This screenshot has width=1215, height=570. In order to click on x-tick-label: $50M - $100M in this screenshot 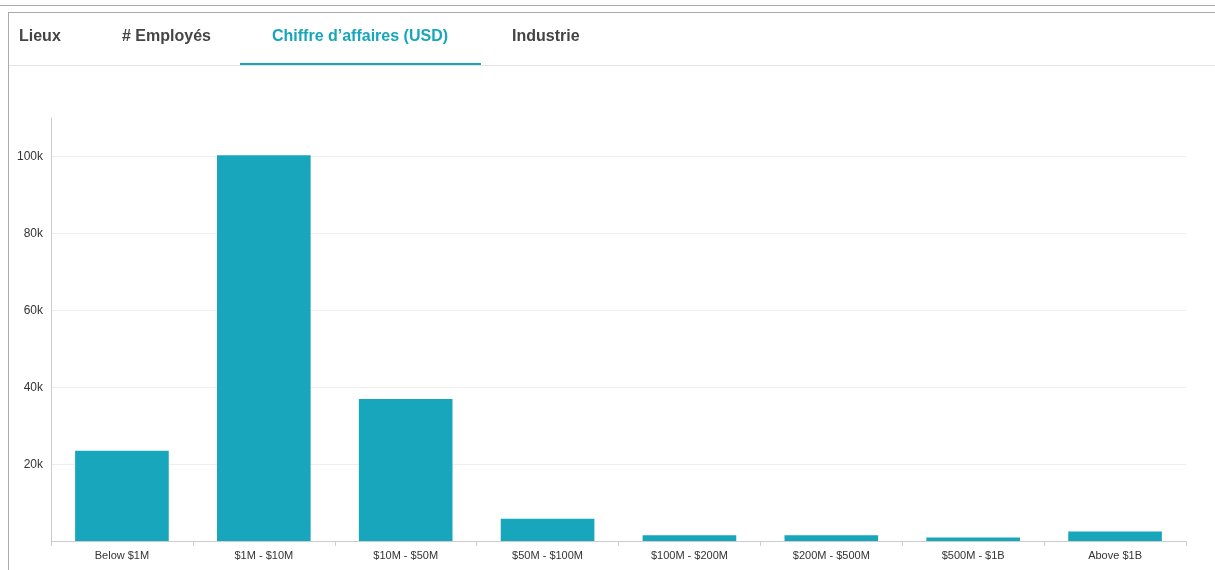, I will do `click(548, 554)`.